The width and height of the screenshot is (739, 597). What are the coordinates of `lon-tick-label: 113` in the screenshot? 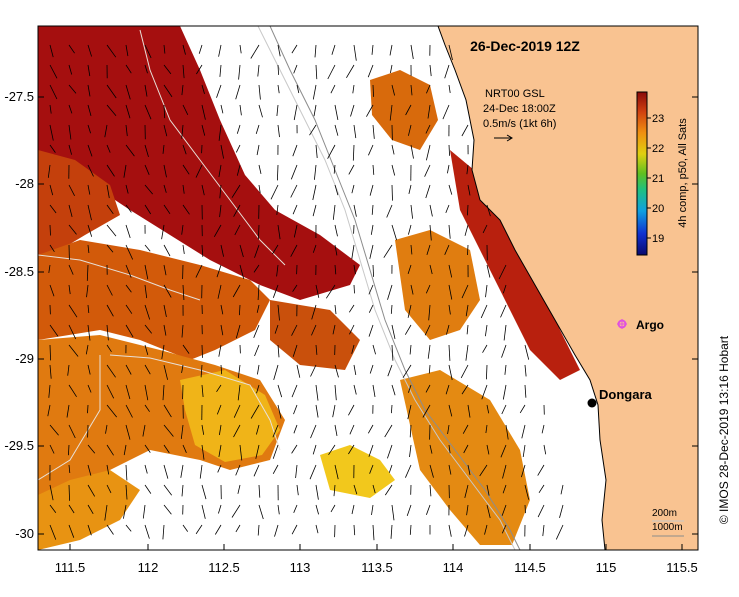 It's located at (300, 567).